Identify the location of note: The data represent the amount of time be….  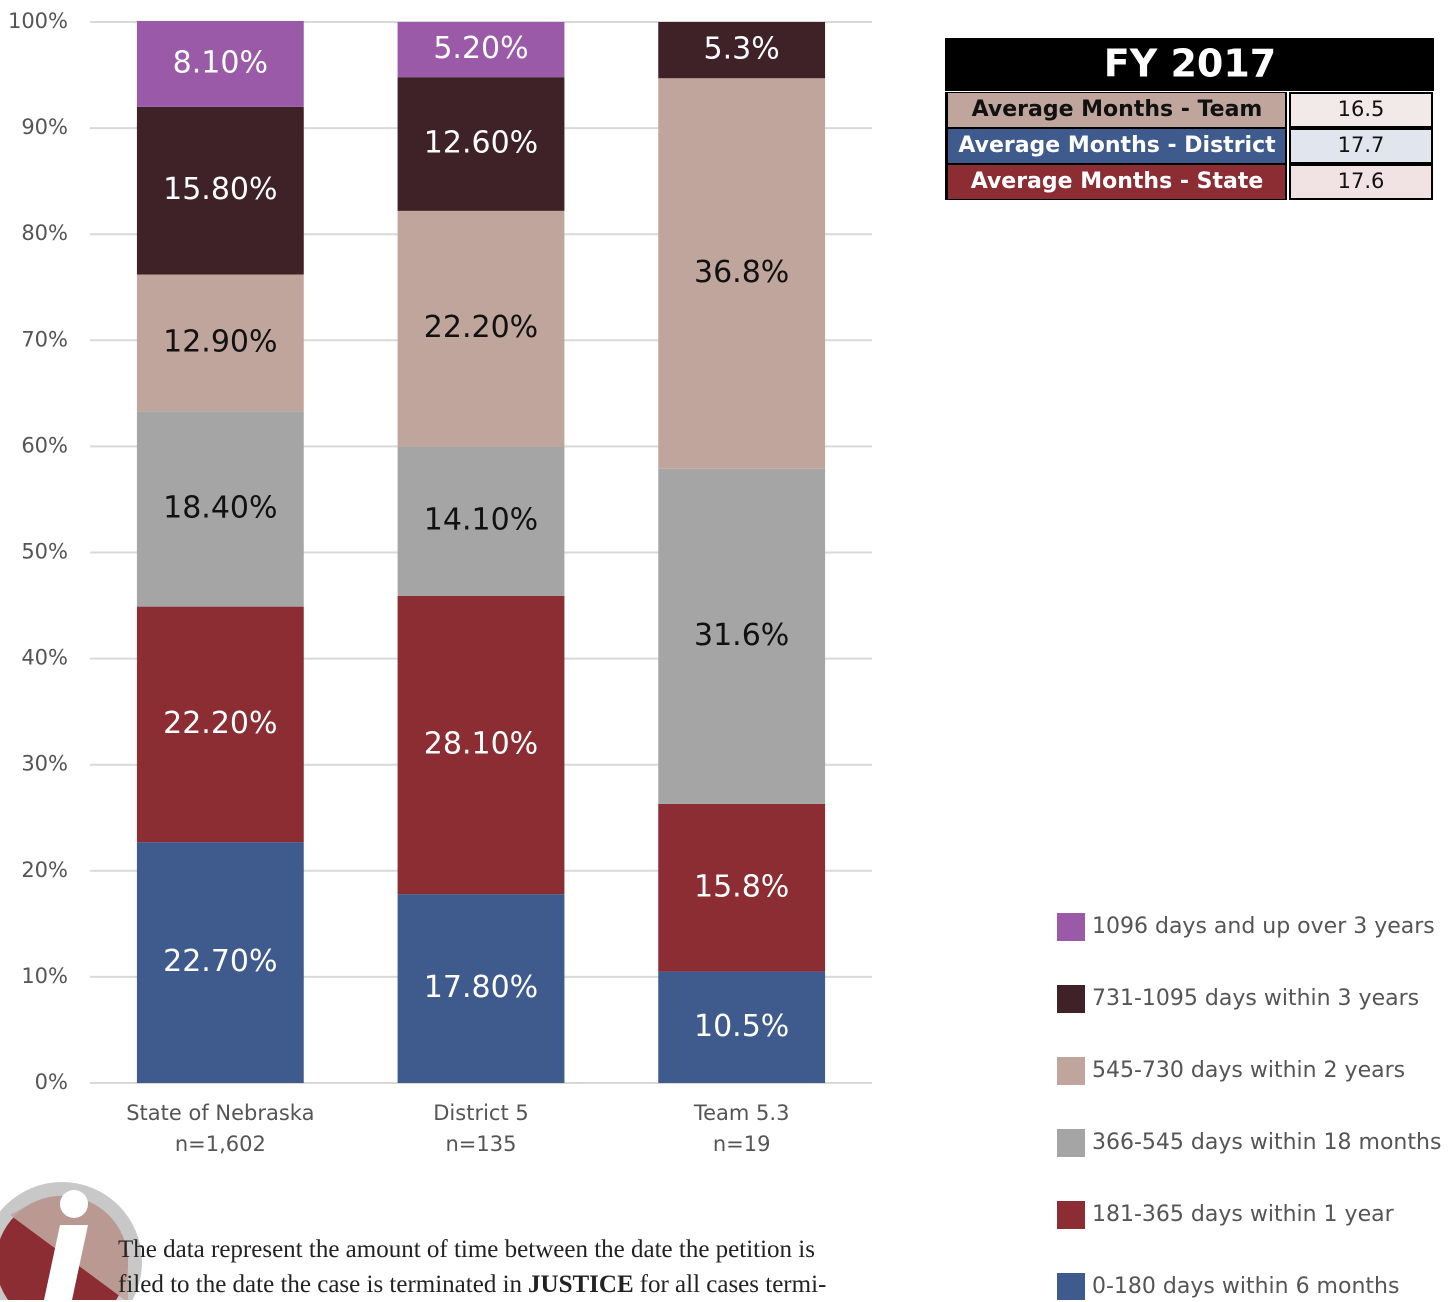
(568, 1267).